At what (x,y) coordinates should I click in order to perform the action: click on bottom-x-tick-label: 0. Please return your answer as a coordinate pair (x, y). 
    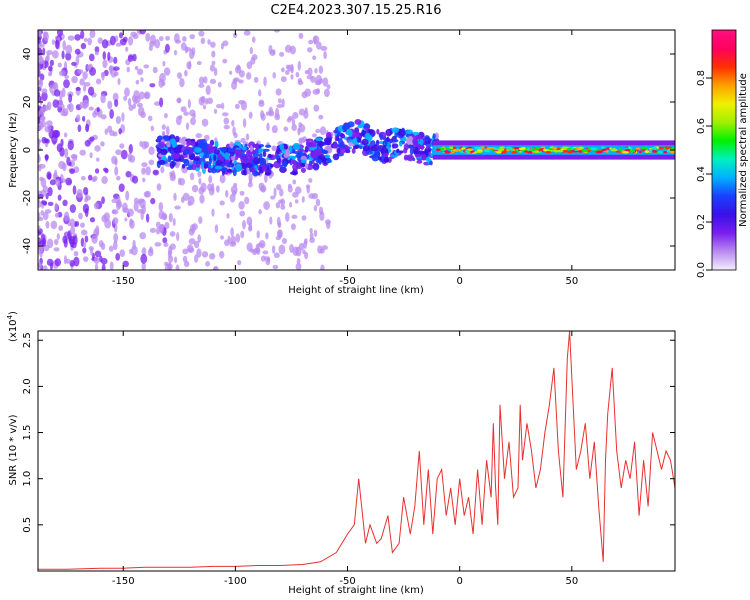
    Looking at the image, I should click on (459, 581).